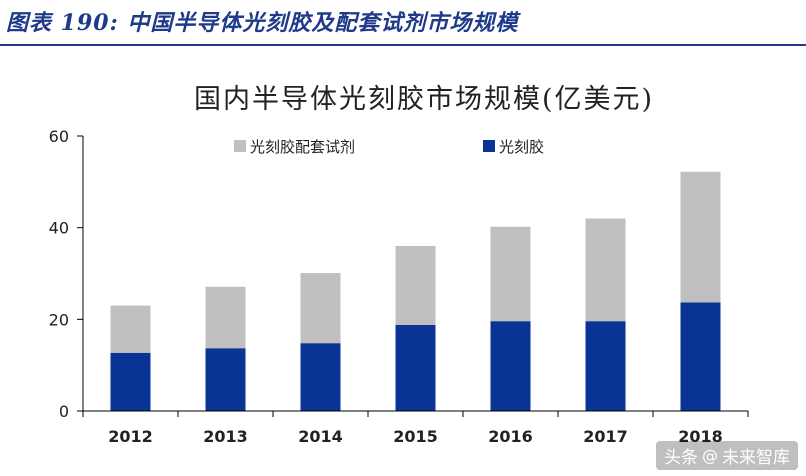 Image resolution: width=806 pixels, height=476 pixels. Describe the element at coordinates (225, 317) in the screenshot. I see `bar-2013-reagent` at that location.